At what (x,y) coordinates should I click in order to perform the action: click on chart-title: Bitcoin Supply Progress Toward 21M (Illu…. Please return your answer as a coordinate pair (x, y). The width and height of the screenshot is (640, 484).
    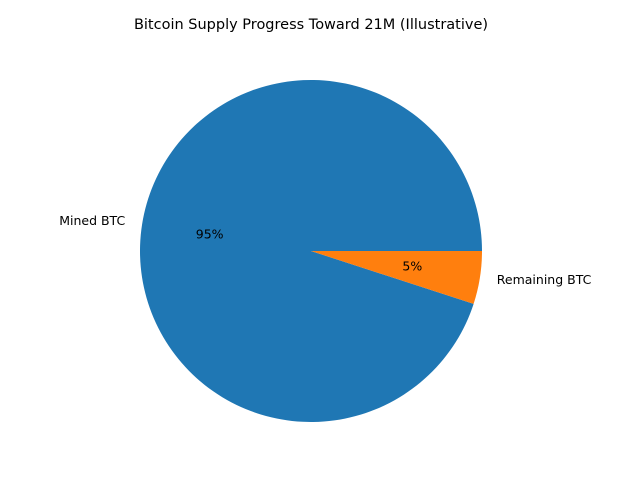
    Looking at the image, I should click on (311, 25).